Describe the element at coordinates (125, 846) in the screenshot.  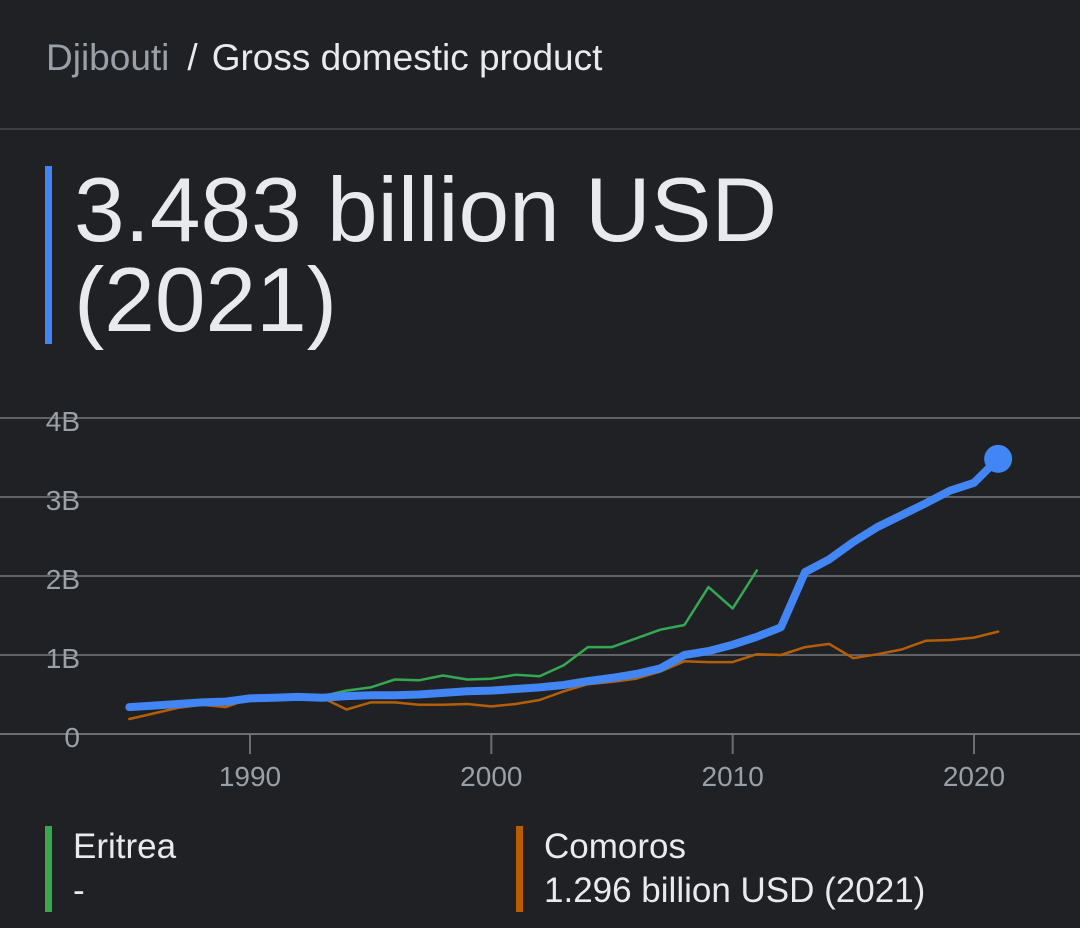
I see `legend-name-eritrea: Eritrea` at that location.